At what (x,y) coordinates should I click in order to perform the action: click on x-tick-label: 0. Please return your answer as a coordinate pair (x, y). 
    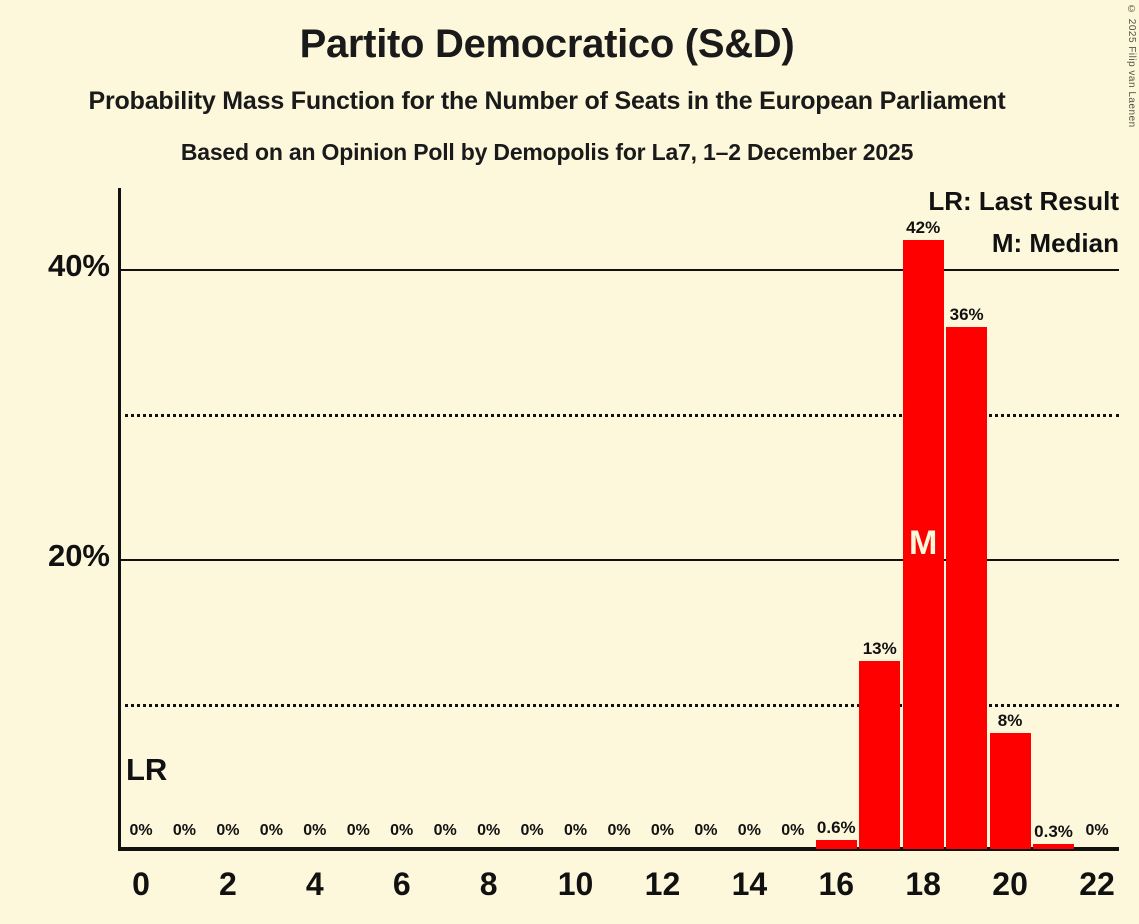
    Looking at the image, I should click on (141, 884).